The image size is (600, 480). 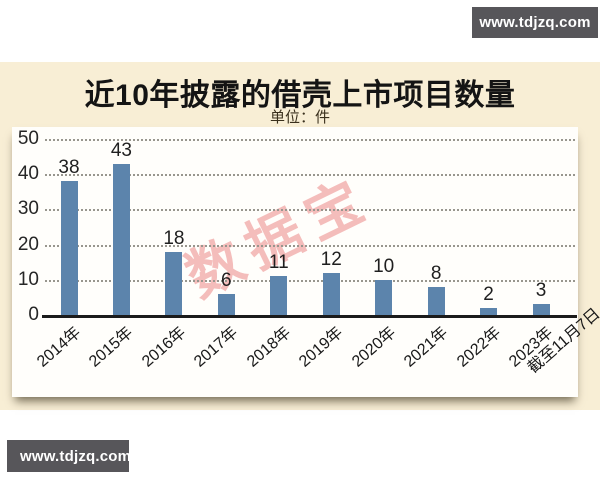 What do you see at coordinates (28, 138) in the screenshot?
I see `y-tick-label-50: 50` at bounding box center [28, 138].